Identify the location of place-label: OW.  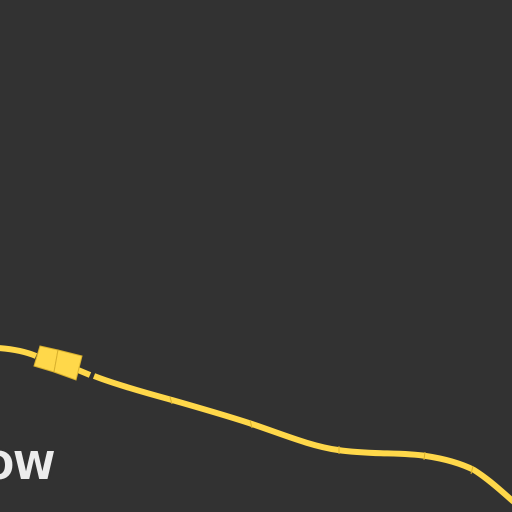
(27, 466).